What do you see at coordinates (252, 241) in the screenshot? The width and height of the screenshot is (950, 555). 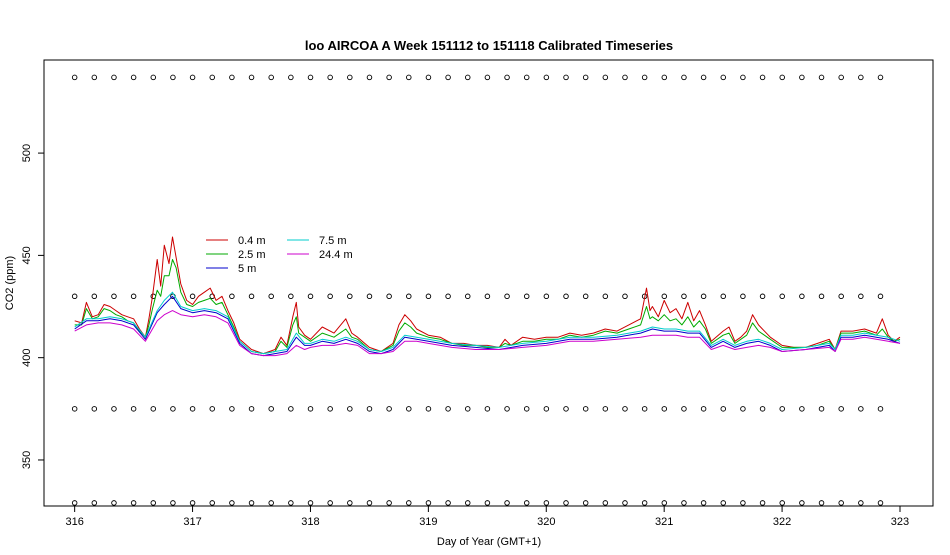 I see `legend-label: 0.4 m` at bounding box center [252, 241].